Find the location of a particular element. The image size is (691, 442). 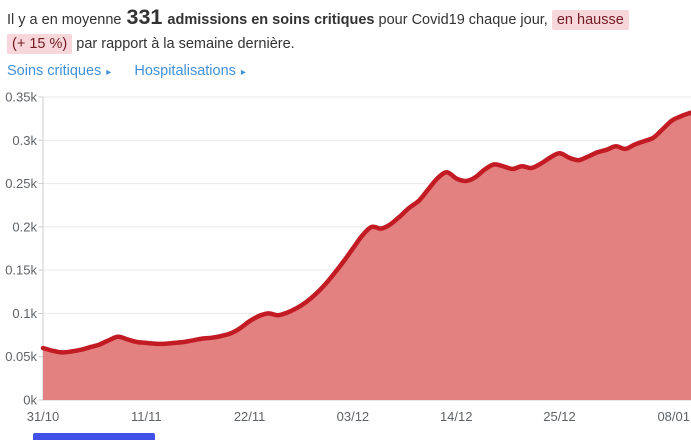

link-soins-critiques: Soins critiques ▸ is located at coordinates (59, 71).